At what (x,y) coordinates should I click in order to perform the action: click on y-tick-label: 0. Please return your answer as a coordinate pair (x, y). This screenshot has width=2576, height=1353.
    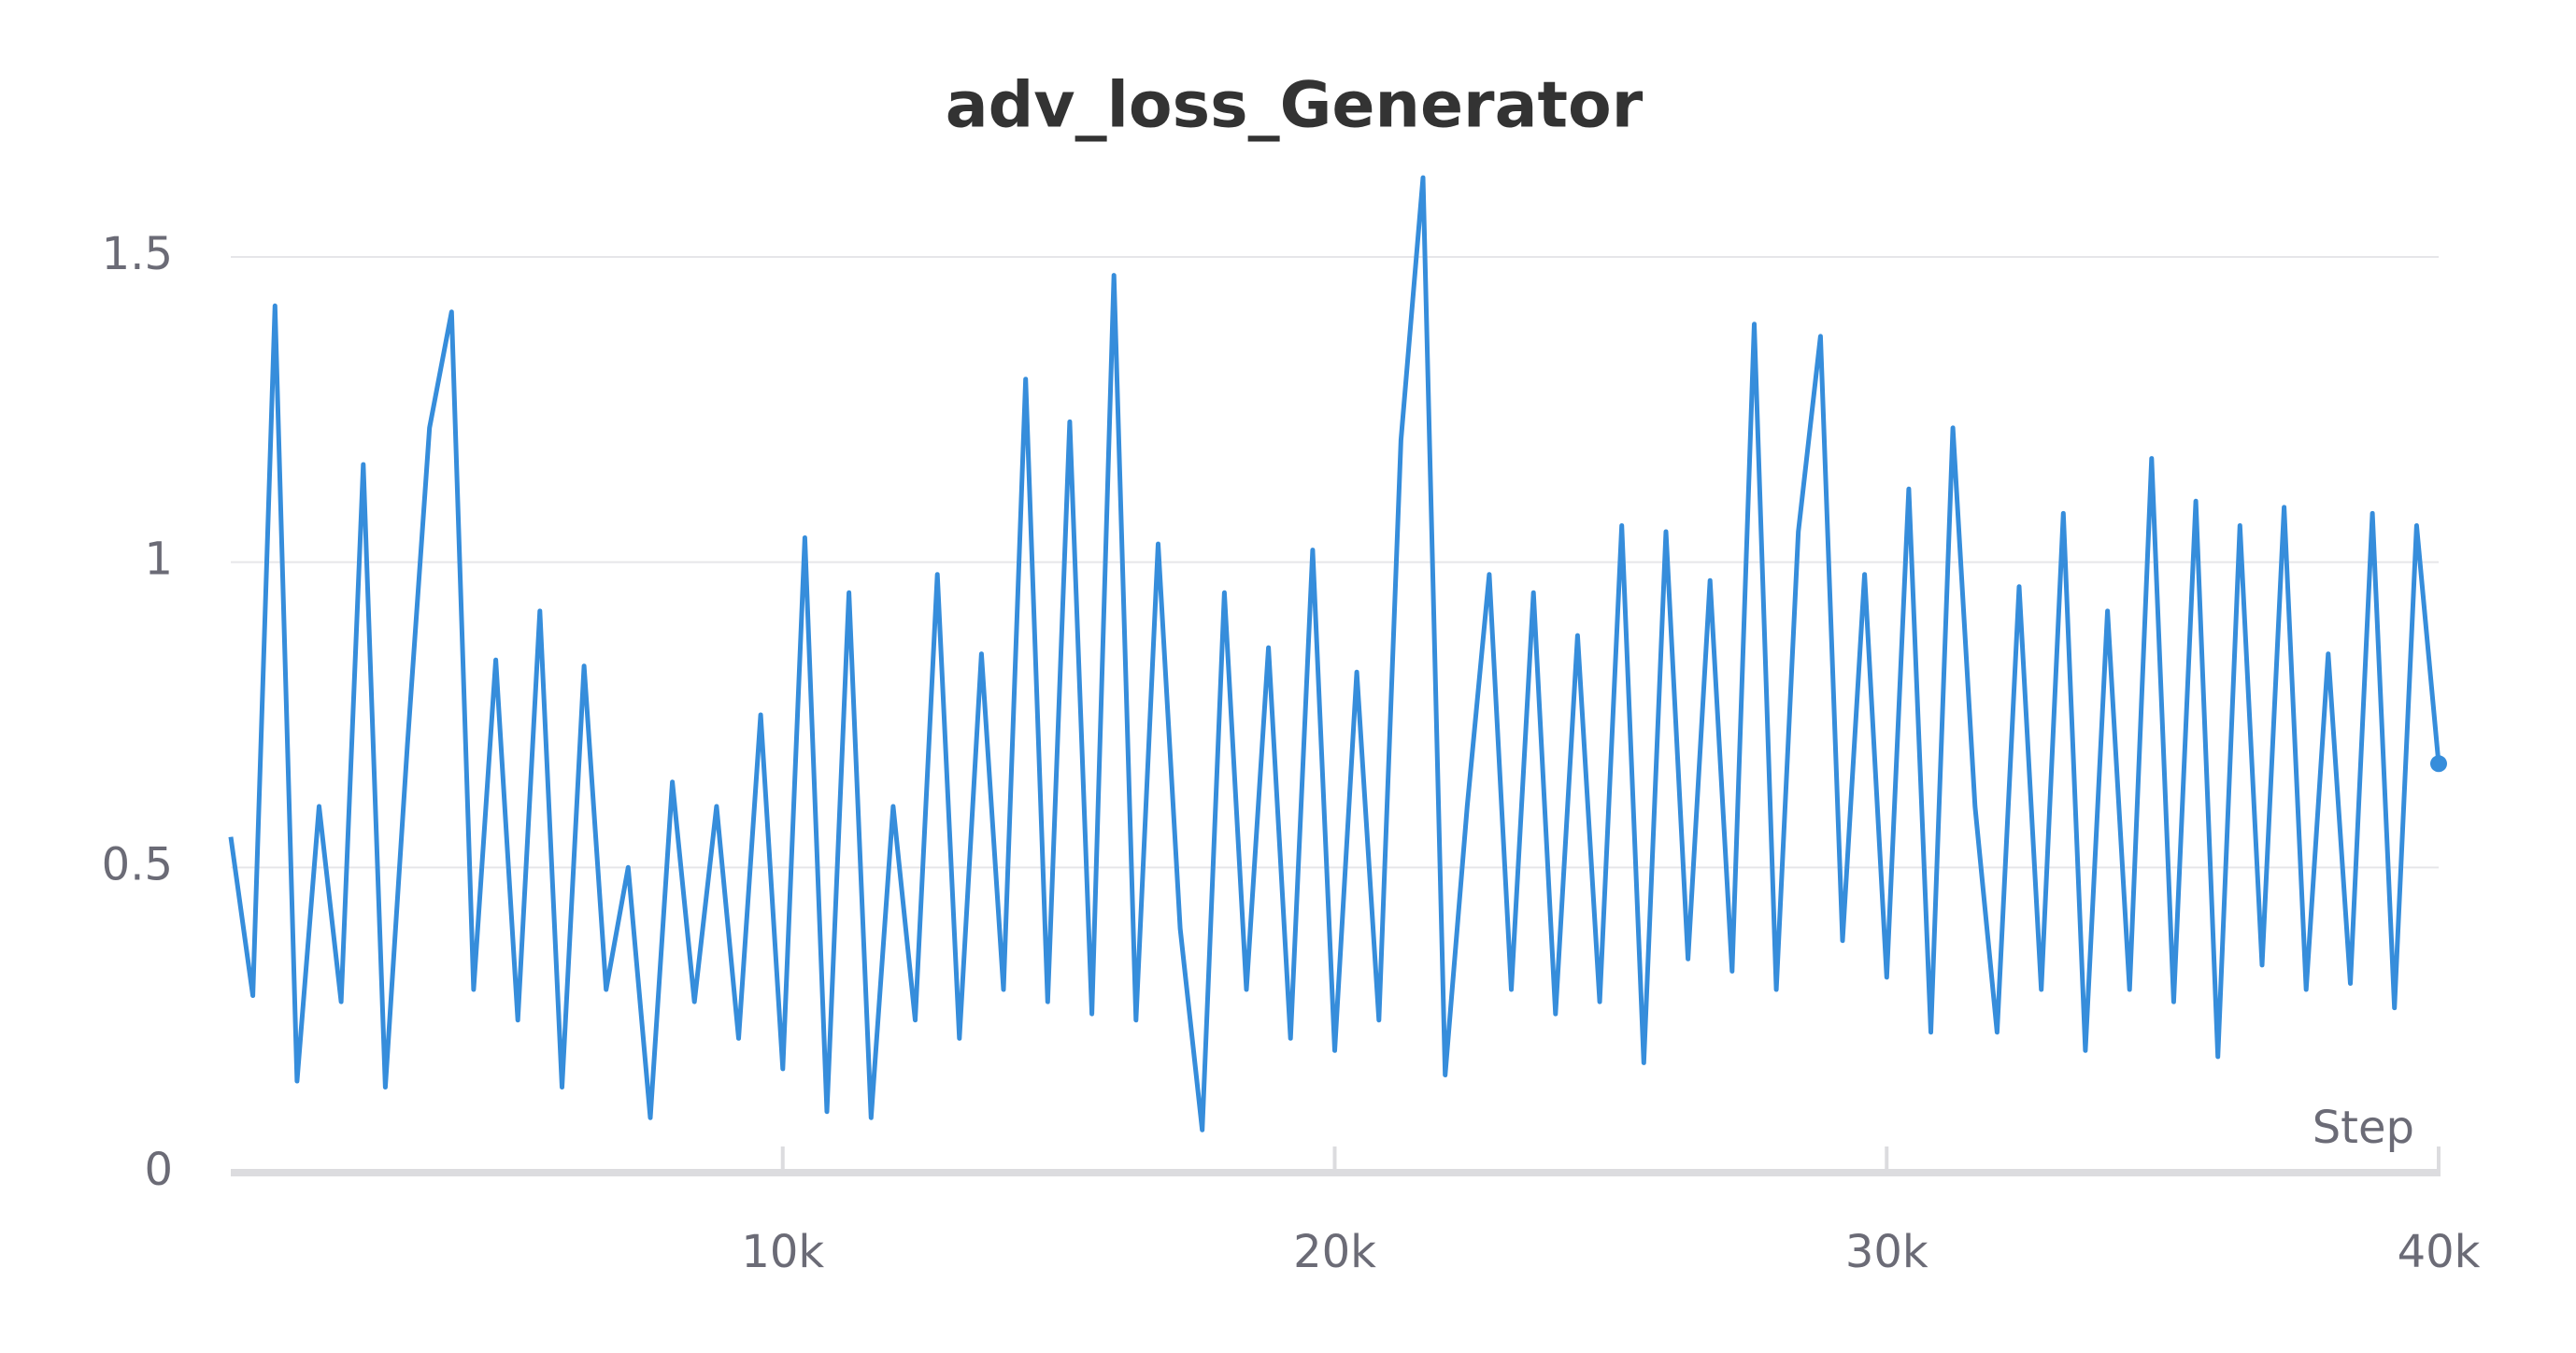
    Looking at the image, I should click on (158, 1170).